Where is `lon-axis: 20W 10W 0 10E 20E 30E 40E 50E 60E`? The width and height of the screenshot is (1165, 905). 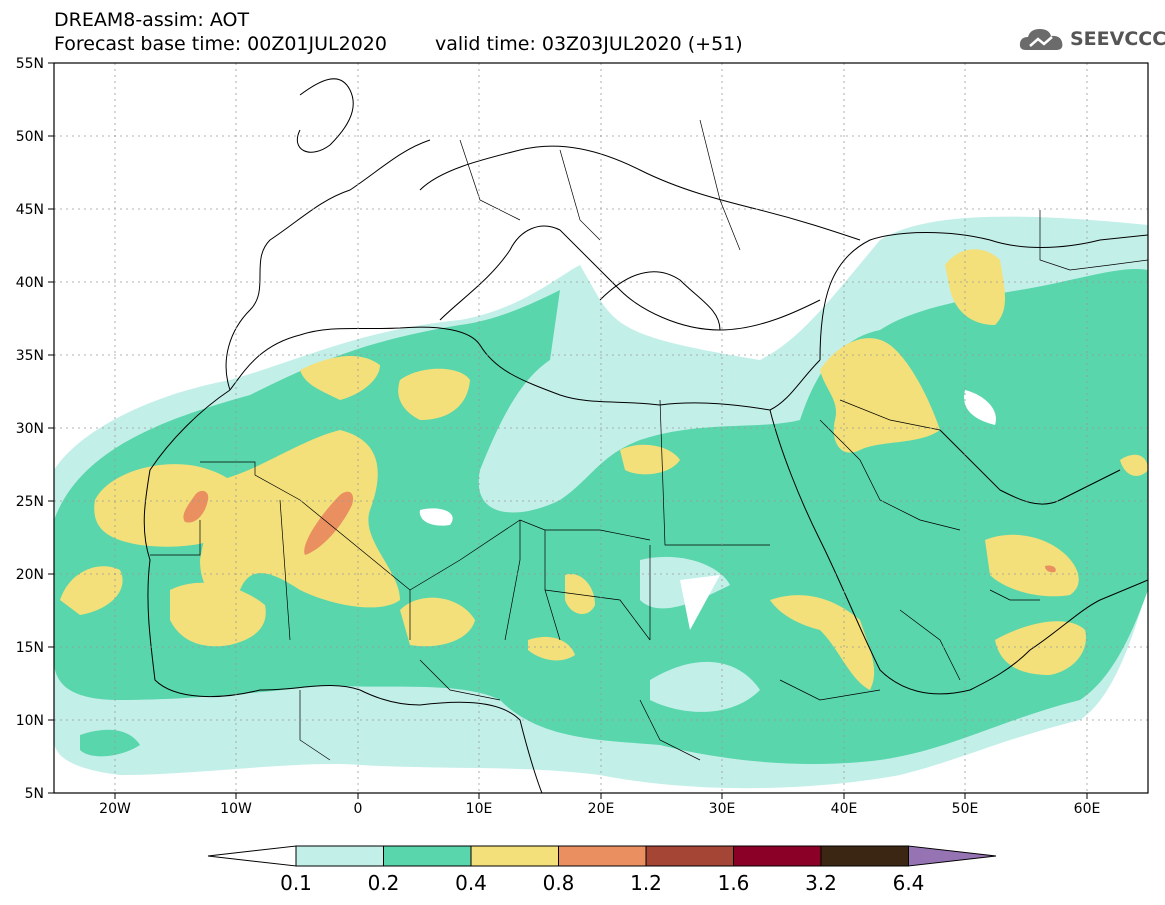 lon-axis: 20W 10W 0 10E 20E 30E 40E 50E 60E is located at coordinates (599, 809).